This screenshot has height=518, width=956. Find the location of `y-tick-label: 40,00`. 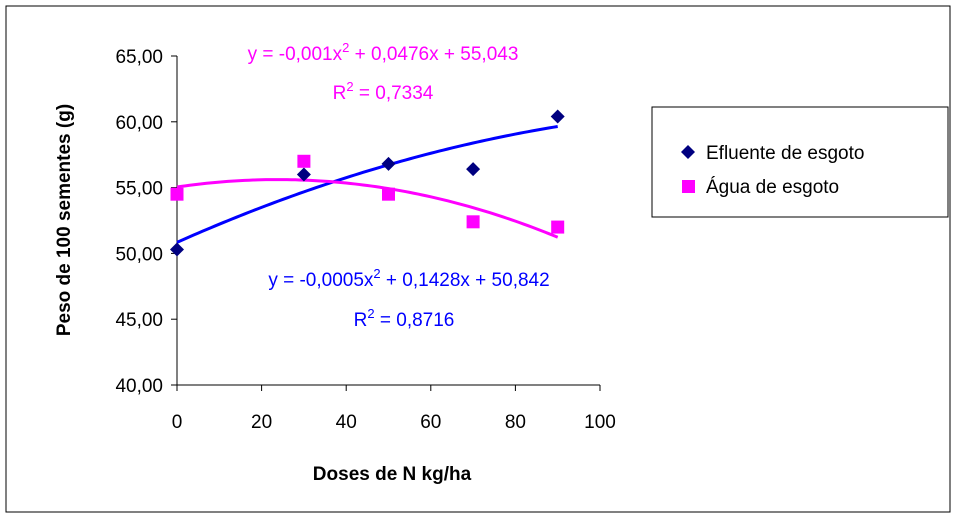

y-tick-label: 40,00 is located at coordinates (139, 386).